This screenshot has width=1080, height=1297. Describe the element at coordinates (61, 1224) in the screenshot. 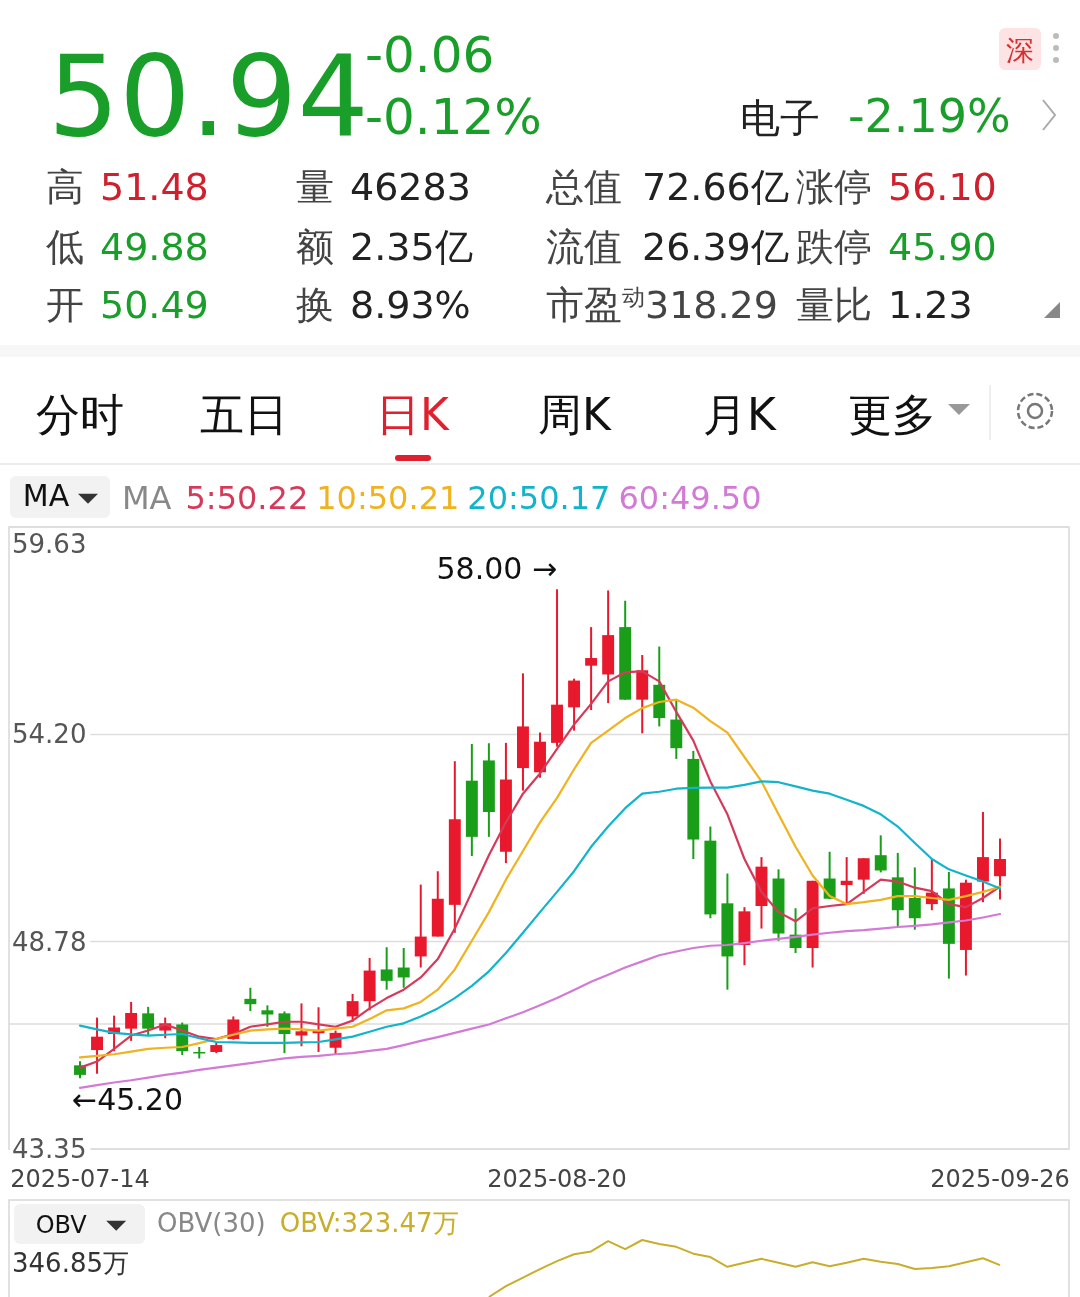

I see `text: OBV` at that location.